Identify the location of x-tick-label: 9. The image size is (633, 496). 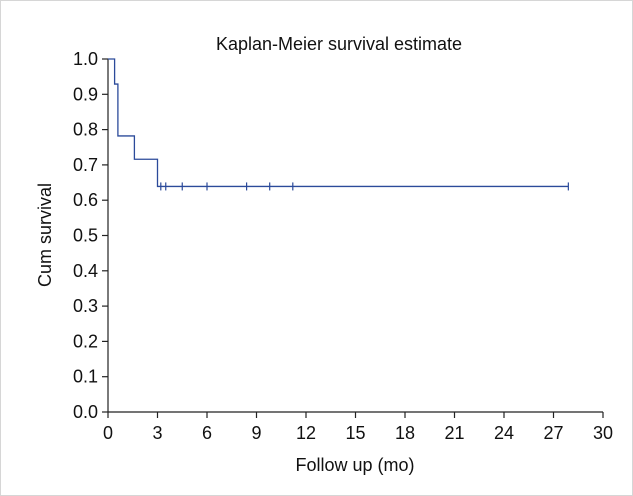
(256, 433).